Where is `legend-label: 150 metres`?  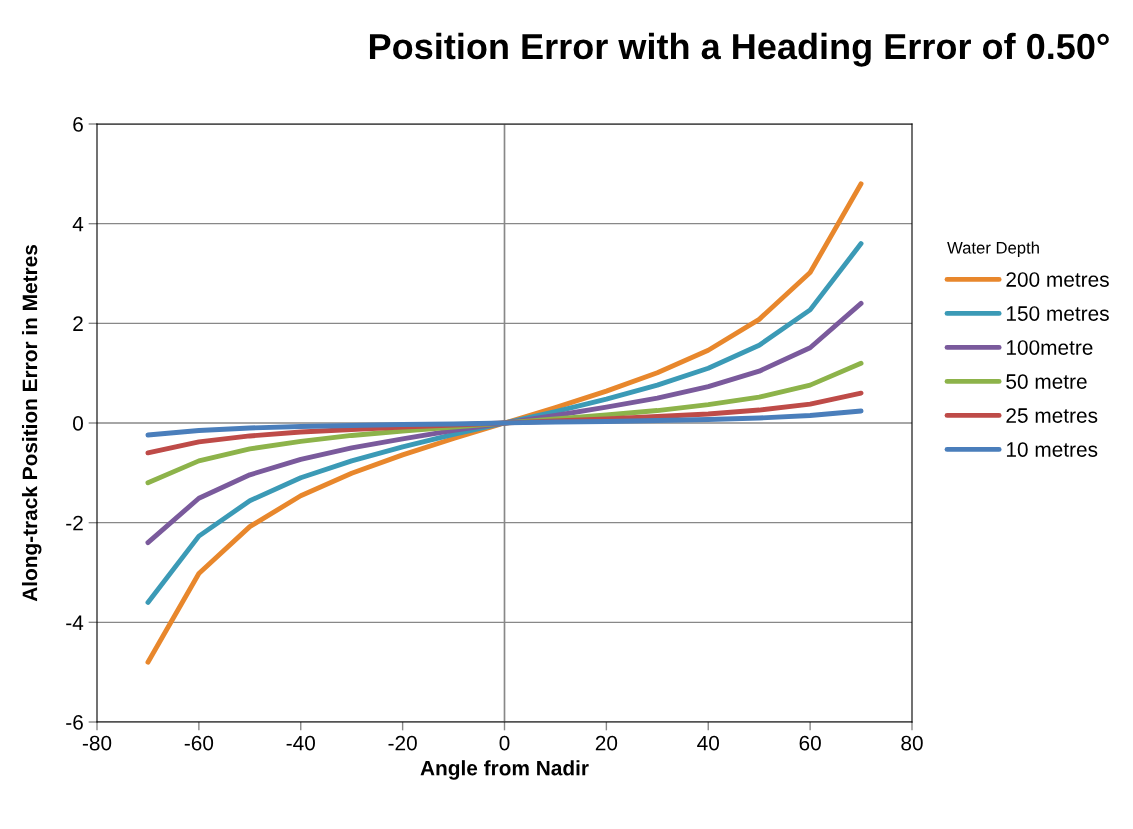
legend-label: 150 metres is located at coordinates (1057, 313).